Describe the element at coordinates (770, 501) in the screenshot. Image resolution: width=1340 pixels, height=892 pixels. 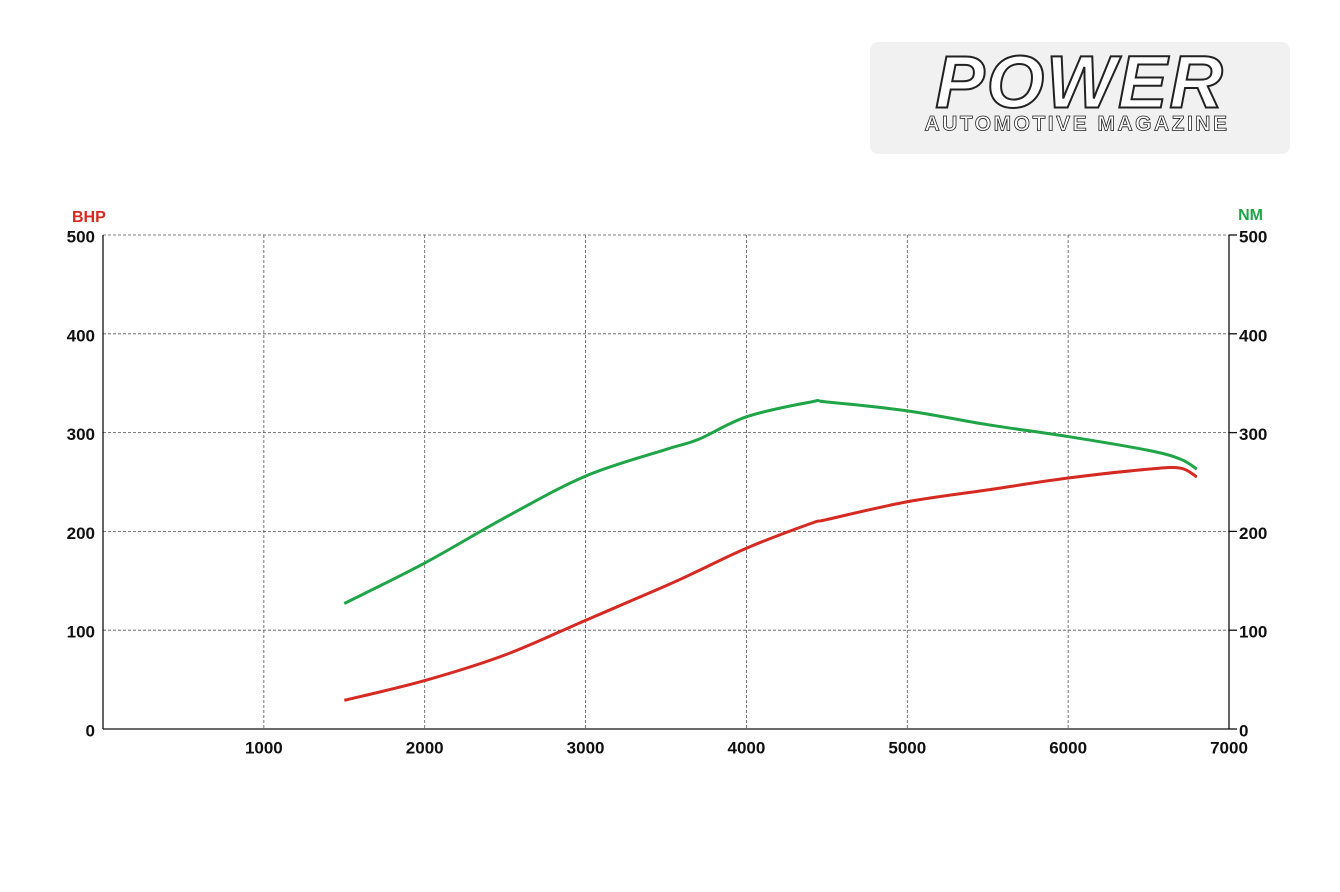
I see `series-line` at that location.